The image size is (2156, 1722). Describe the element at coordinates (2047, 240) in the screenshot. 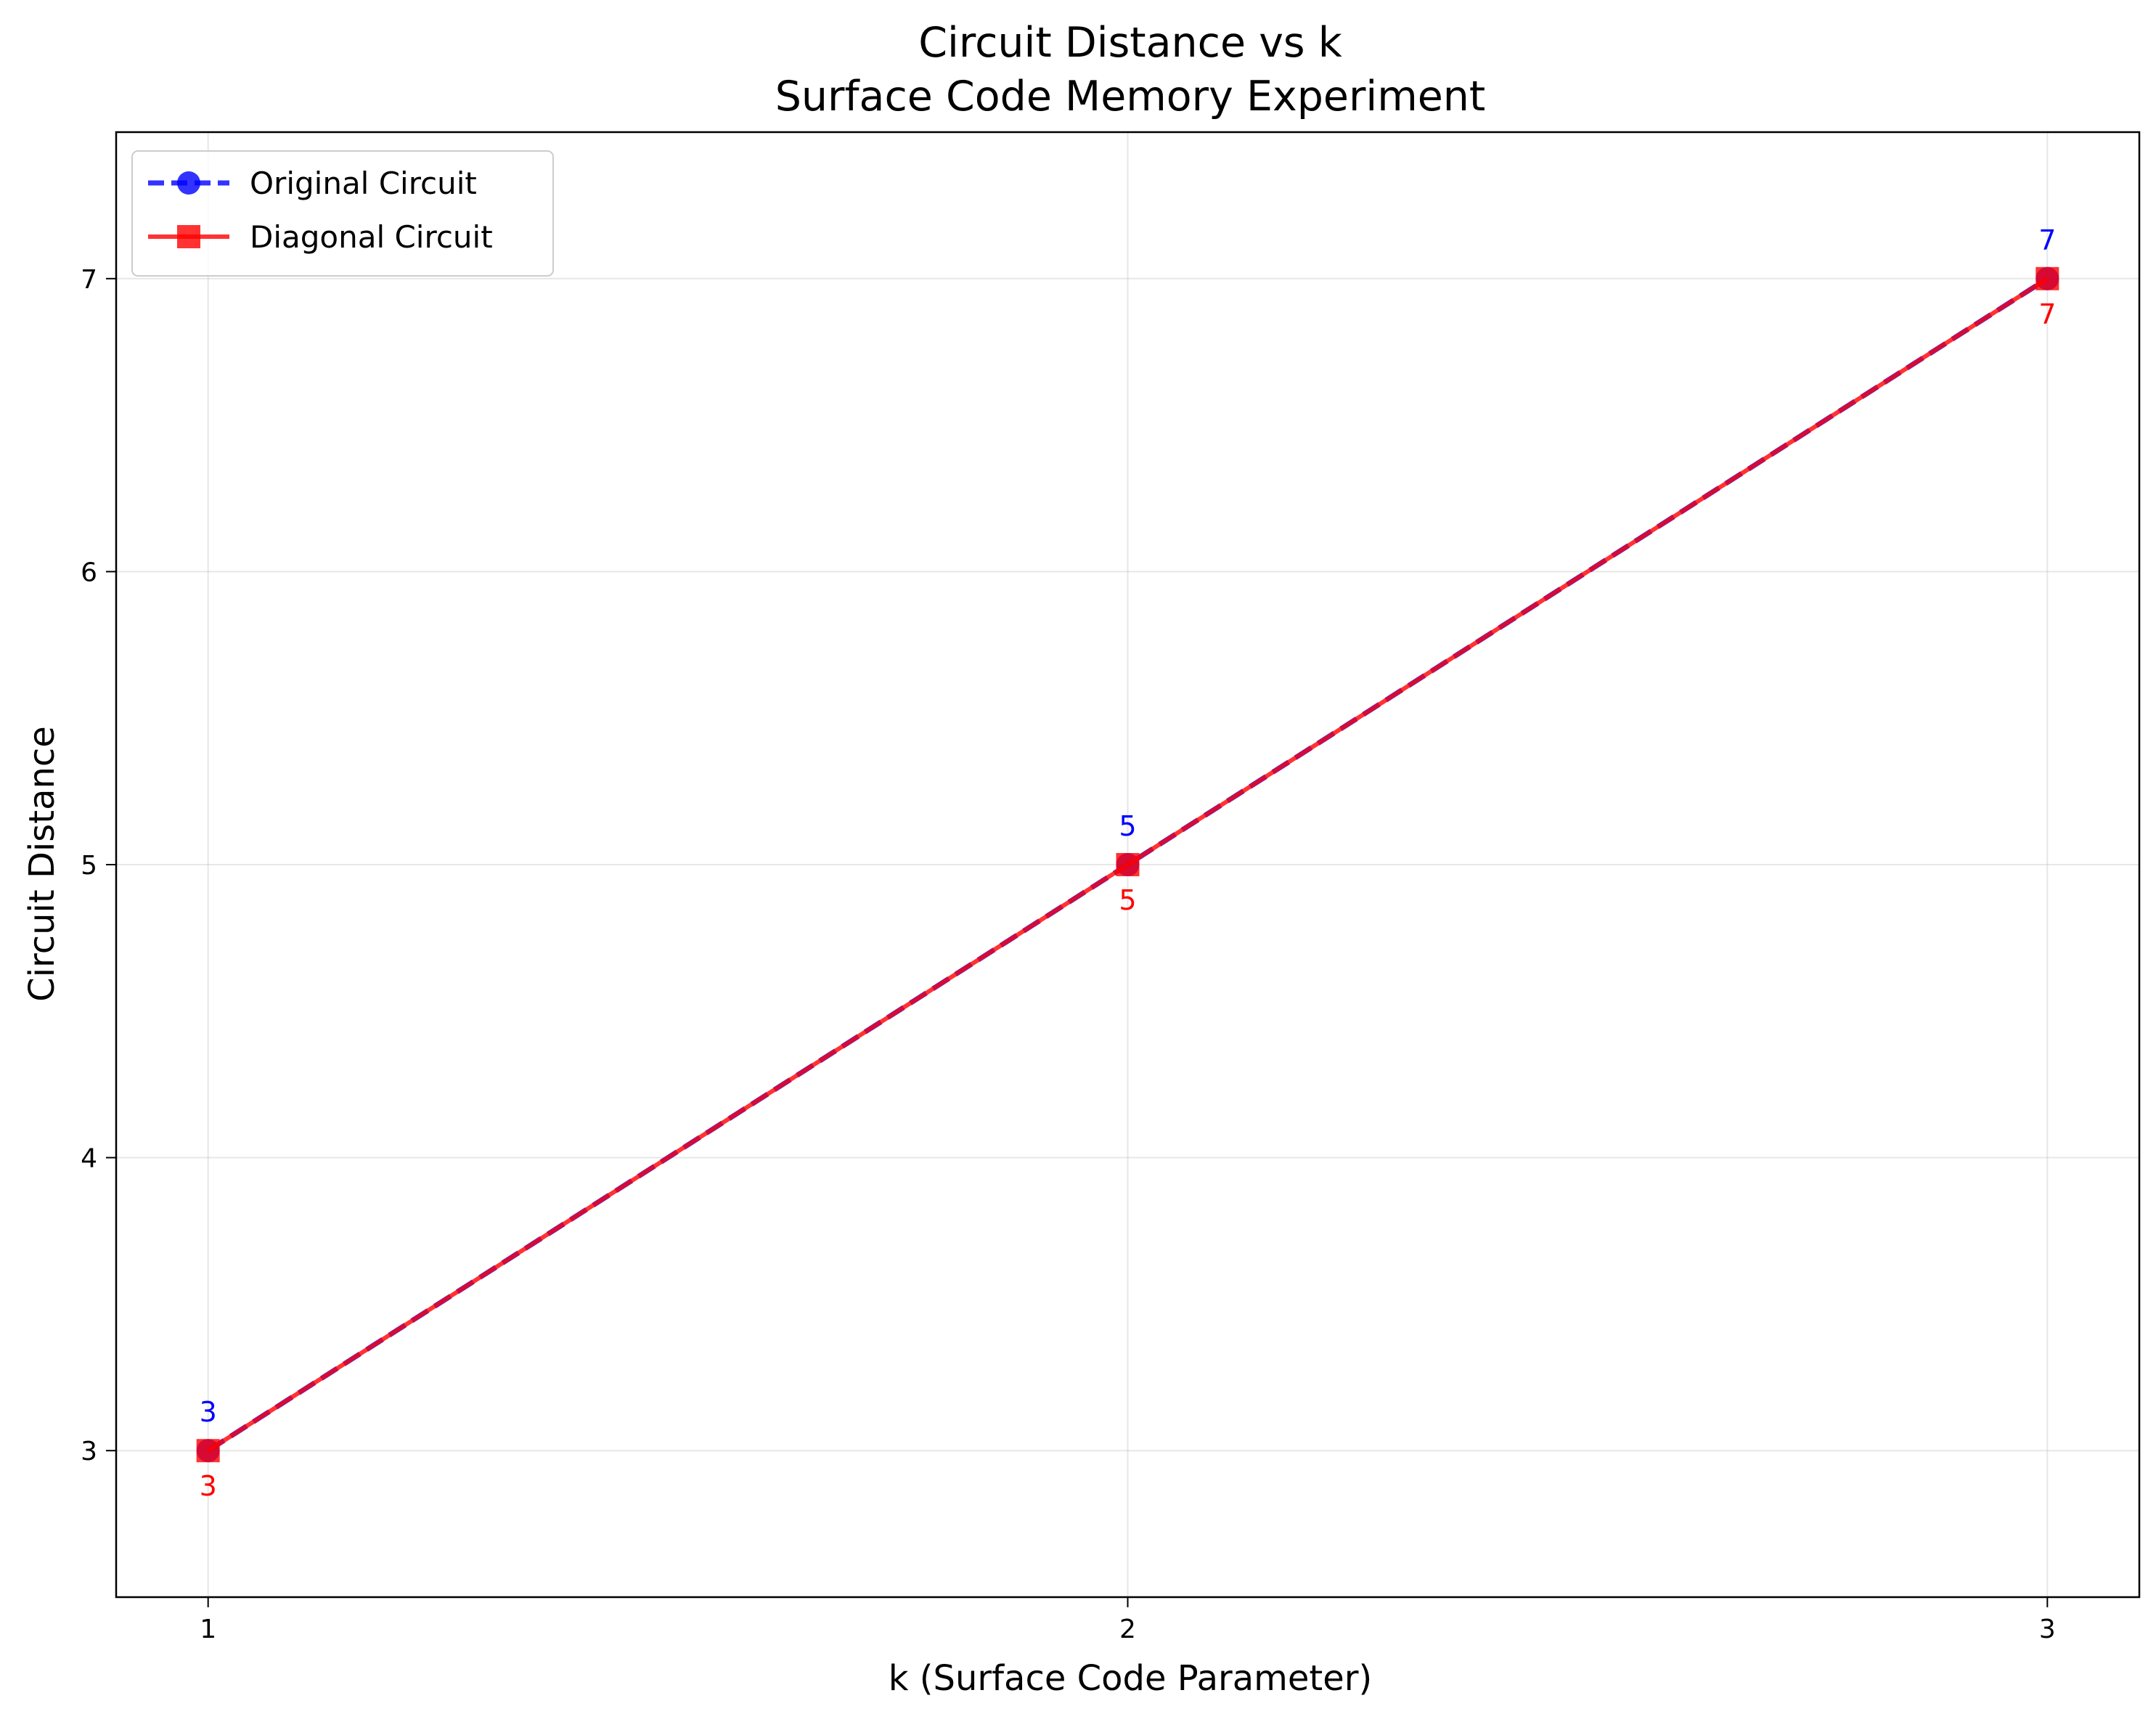

I see `series-0-data-label-2: 7` at that location.